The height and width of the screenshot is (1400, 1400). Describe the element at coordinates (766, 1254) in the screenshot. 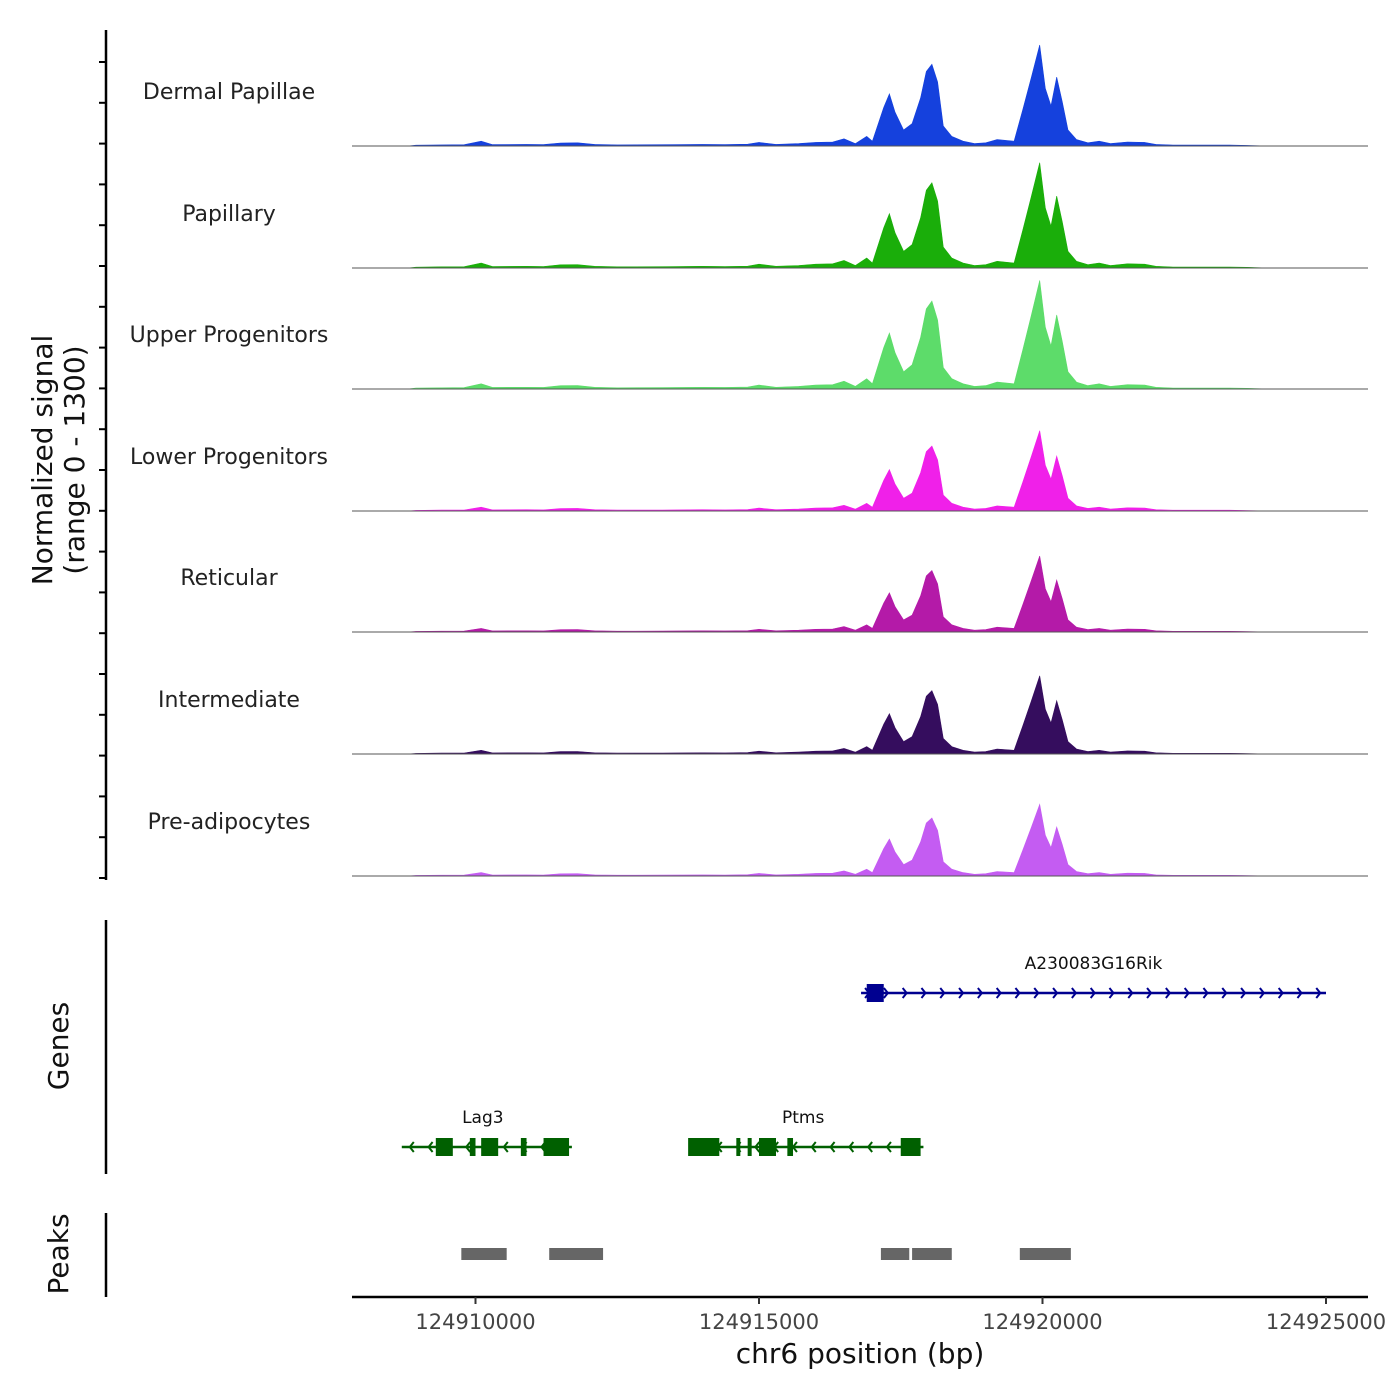

I see `peaks-track` at that location.